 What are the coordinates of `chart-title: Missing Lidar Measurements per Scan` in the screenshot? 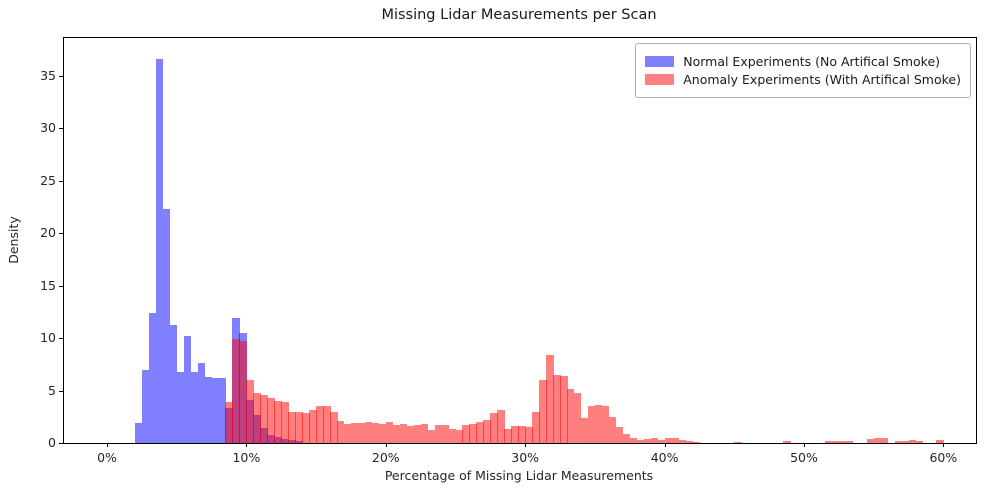 It's located at (519, 15).